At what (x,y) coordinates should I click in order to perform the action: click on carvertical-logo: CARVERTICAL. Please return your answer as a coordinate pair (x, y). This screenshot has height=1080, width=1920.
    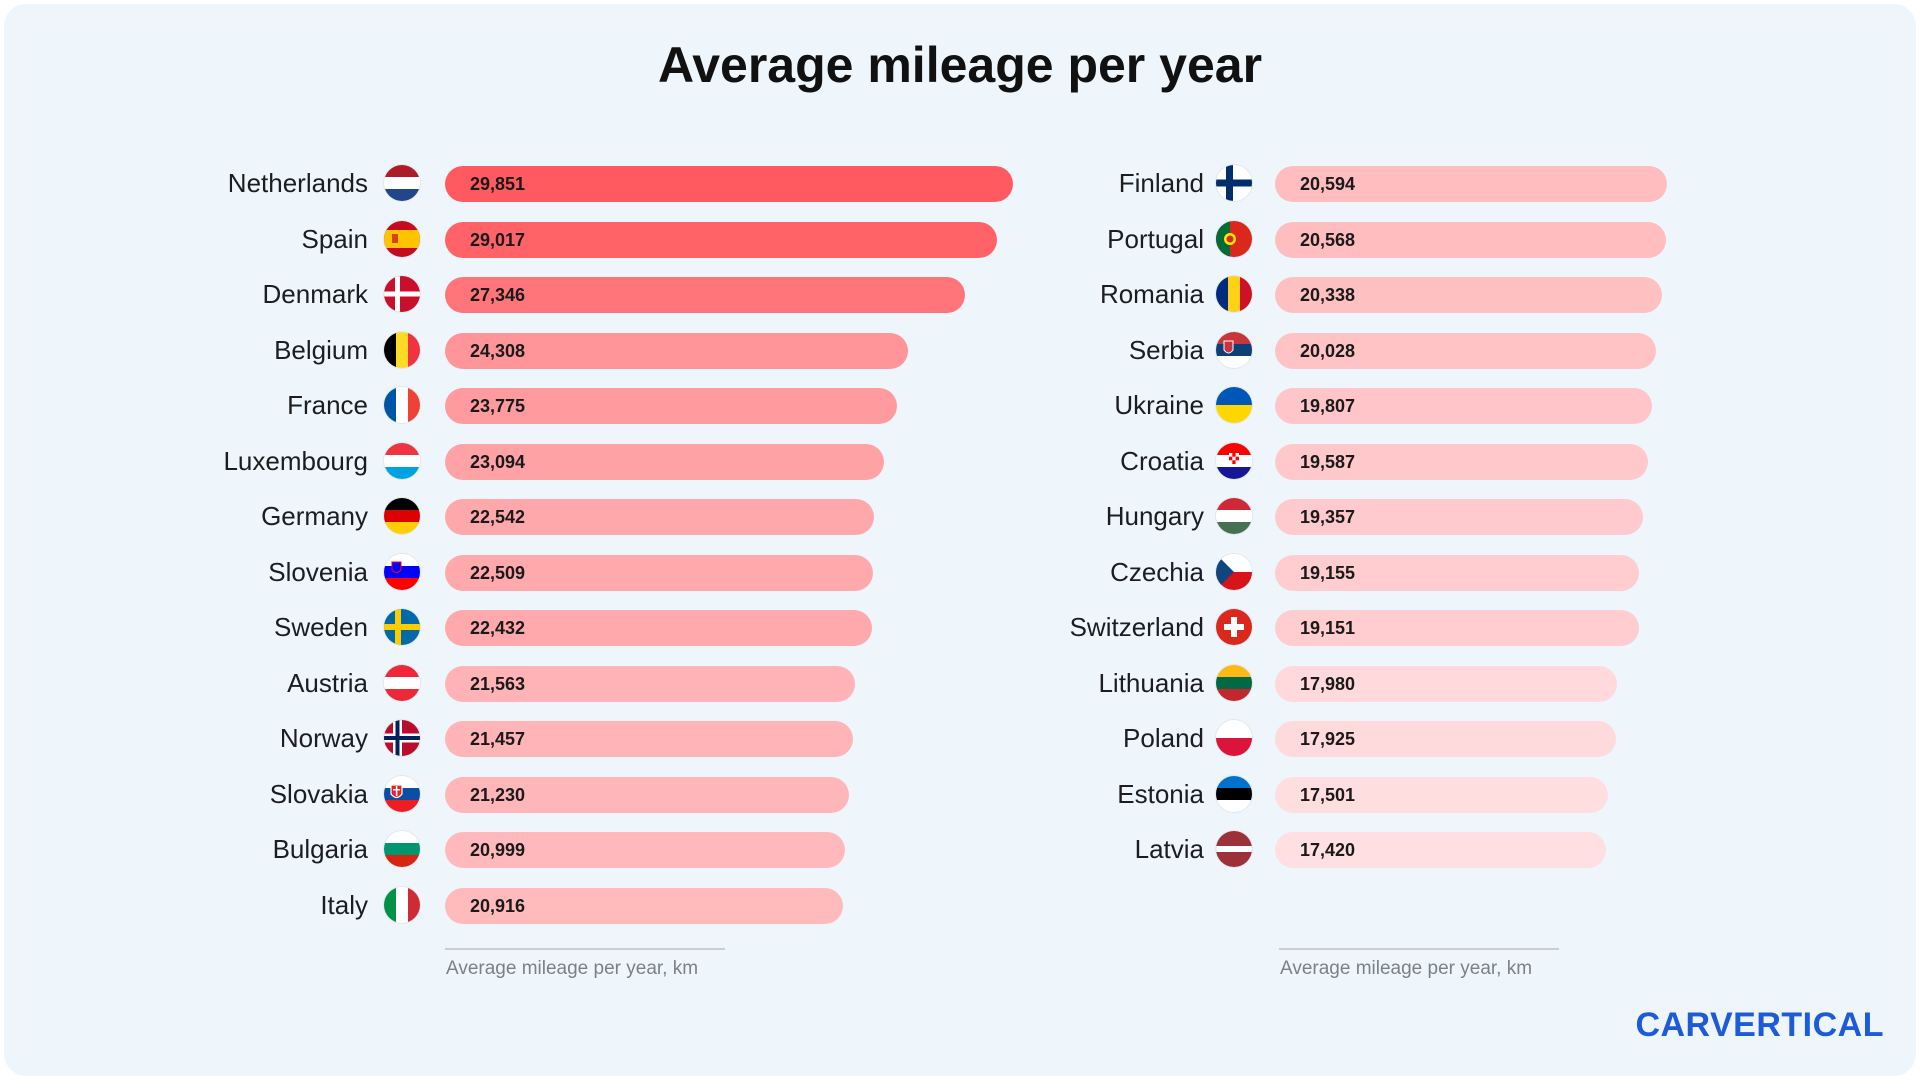
    Looking at the image, I should click on (1759, 1025).